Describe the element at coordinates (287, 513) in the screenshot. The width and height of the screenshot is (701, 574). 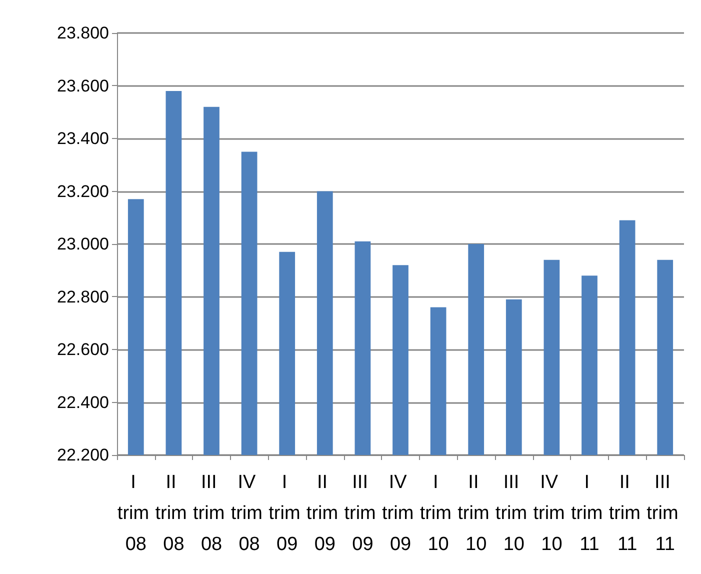
I see `x-tick-label: I trim 09` at that location.